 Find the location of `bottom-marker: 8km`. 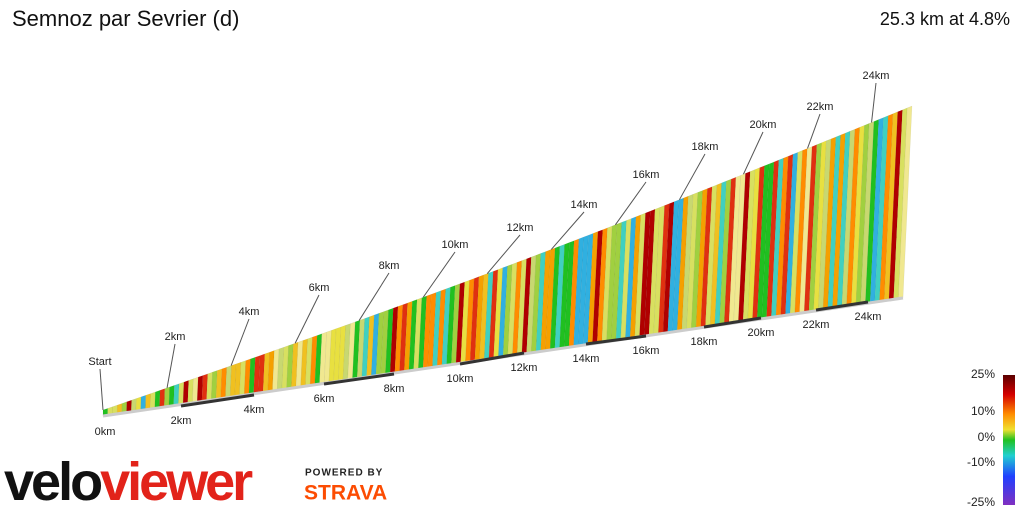

bottom-marker: 8km is located at coordinates (394, 389).